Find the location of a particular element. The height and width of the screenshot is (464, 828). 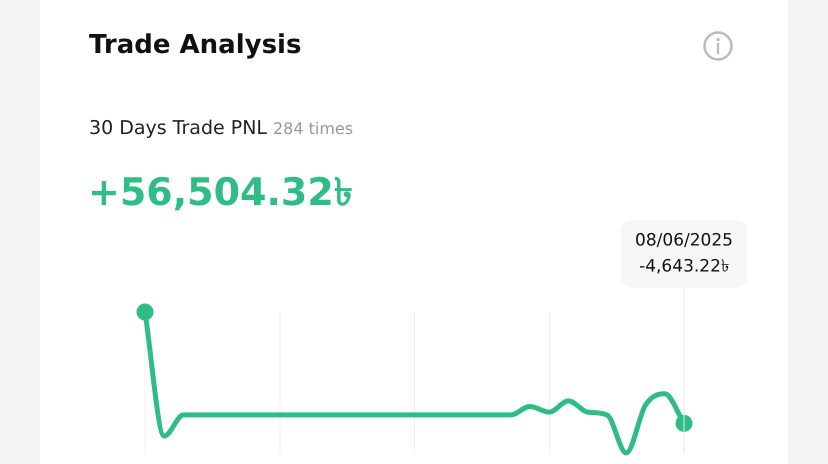

chart-subtitle: 30 Days Trade PNL is located at coordinates (178, 128).